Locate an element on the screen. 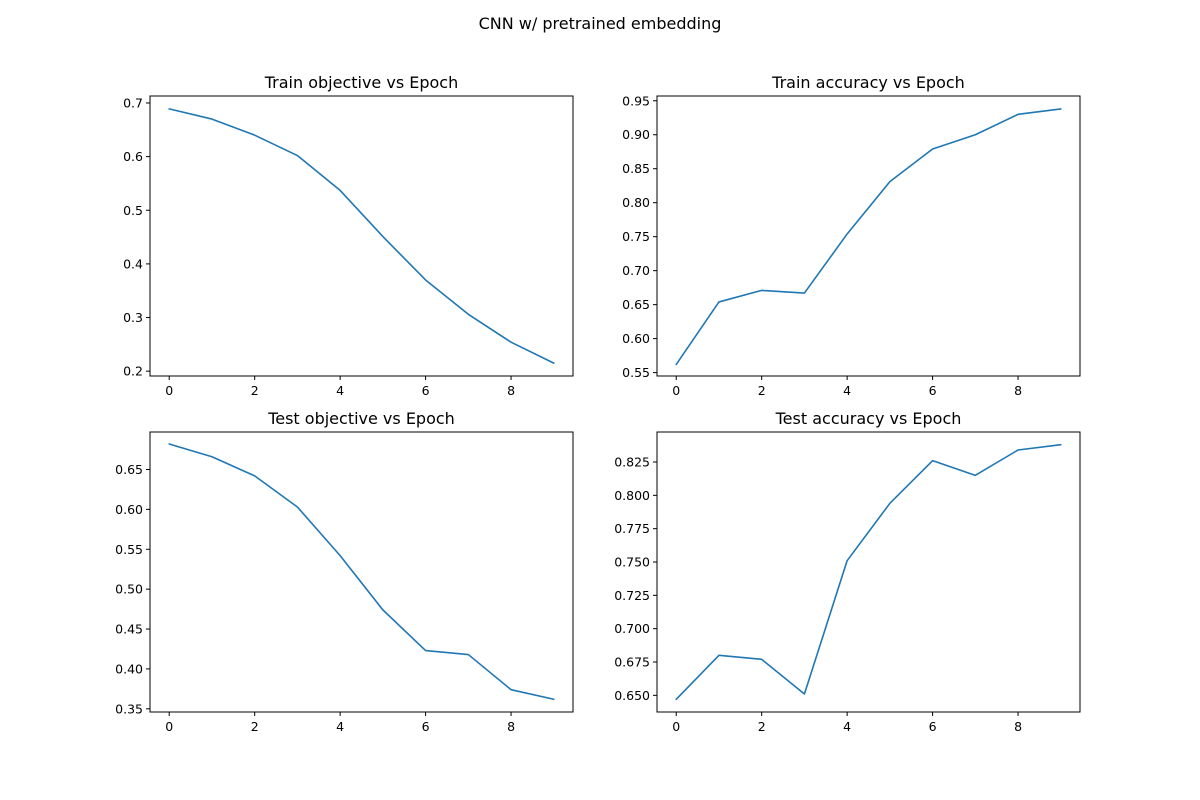 This screenshot has height=800, width=1200. train-accuracy-xtick-label: 8 is located at coordinates (1018, 390).